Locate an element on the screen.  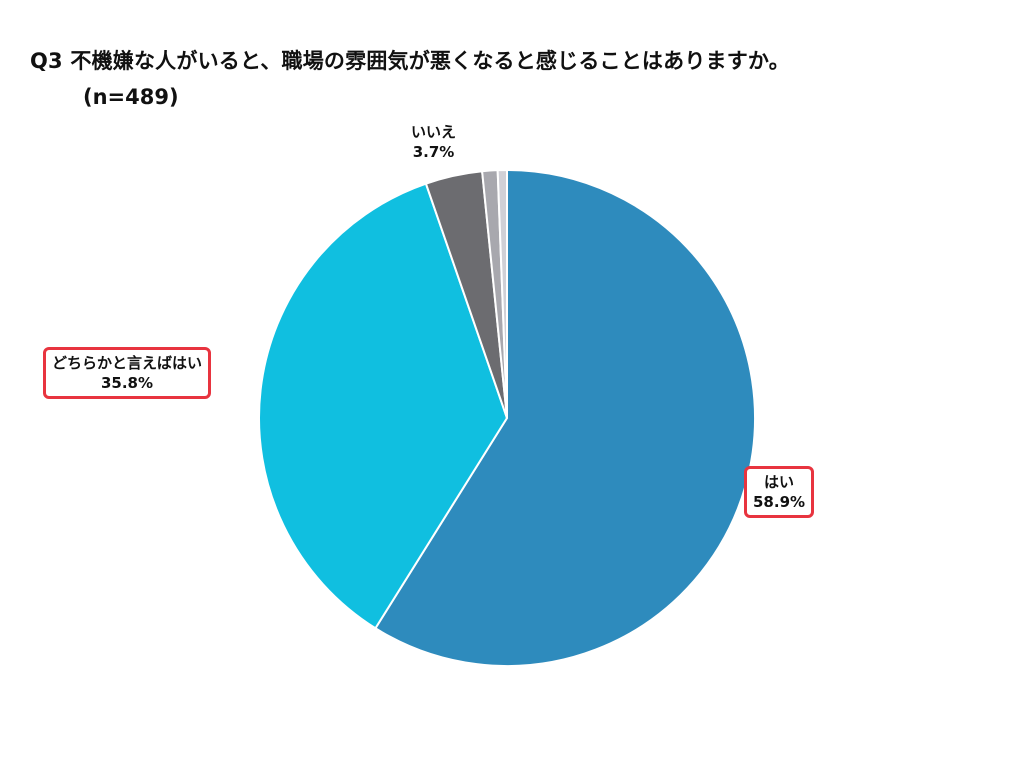
slice-label-iie-name: いいえ is located at coordinates (434, 132).